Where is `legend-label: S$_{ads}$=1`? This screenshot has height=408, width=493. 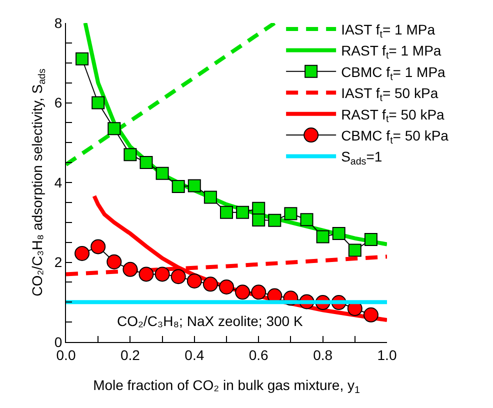 legend-label: S$_{ads}$=1 is located at coordinates (361, 158).